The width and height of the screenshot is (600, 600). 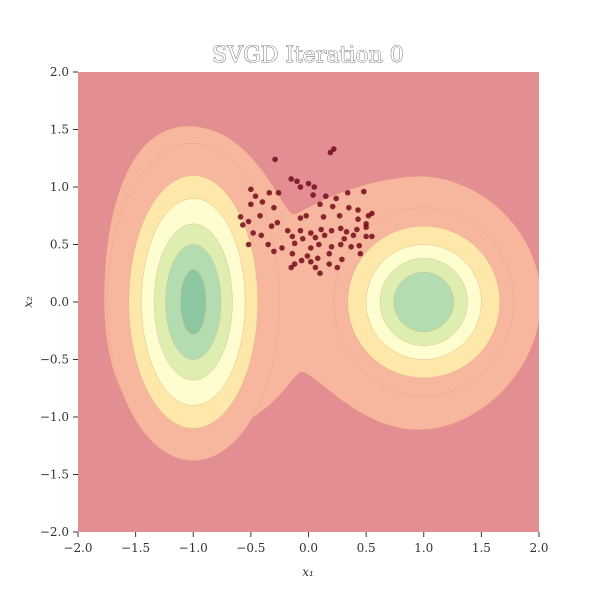 I want to click on x-axis-label: x₁, so click(x=308, y=572).